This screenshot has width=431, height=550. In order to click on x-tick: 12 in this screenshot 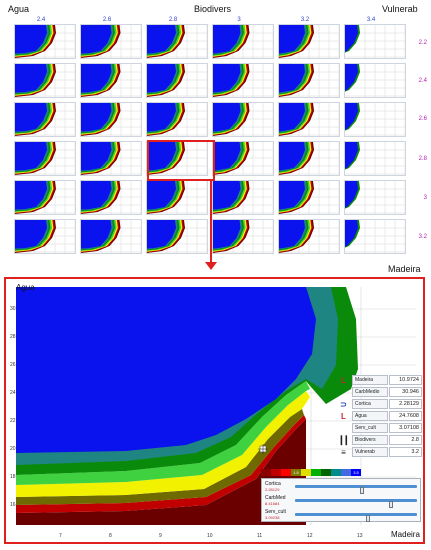, I will do `click(310, 536)`.